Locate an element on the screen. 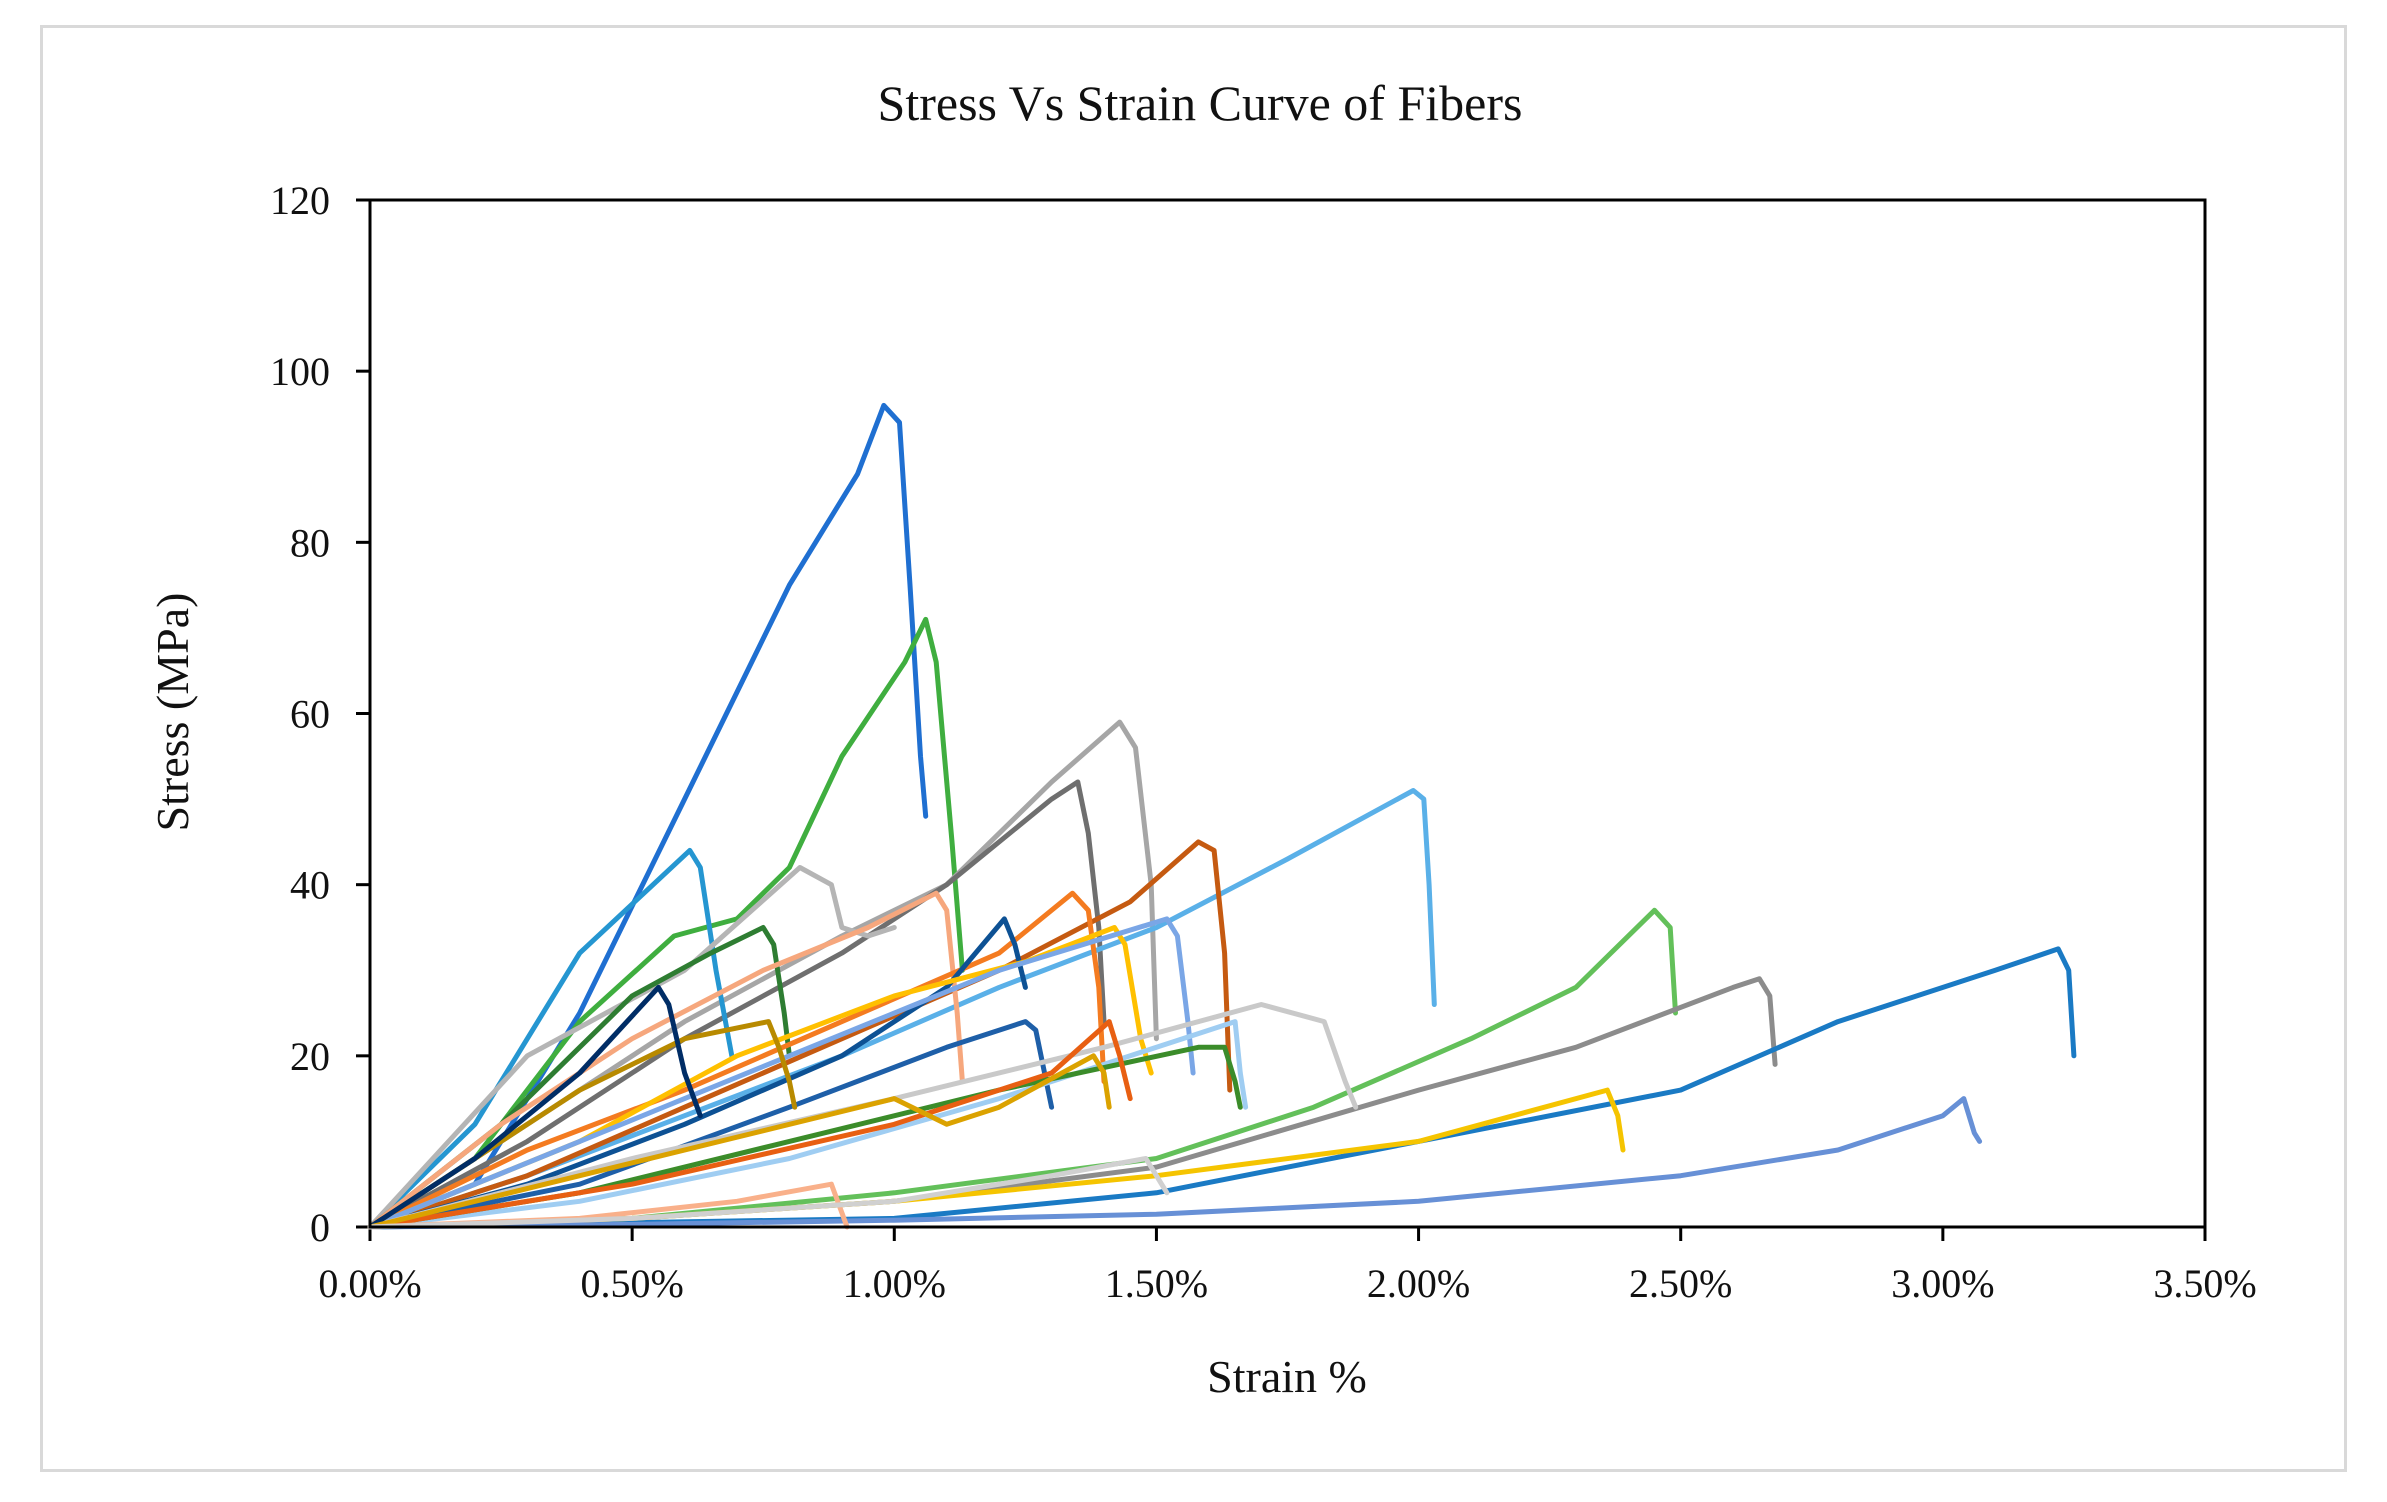 The image size is (2387, 1502). x-tick-label: 1.50% is located at coordinates (1156, 1283).